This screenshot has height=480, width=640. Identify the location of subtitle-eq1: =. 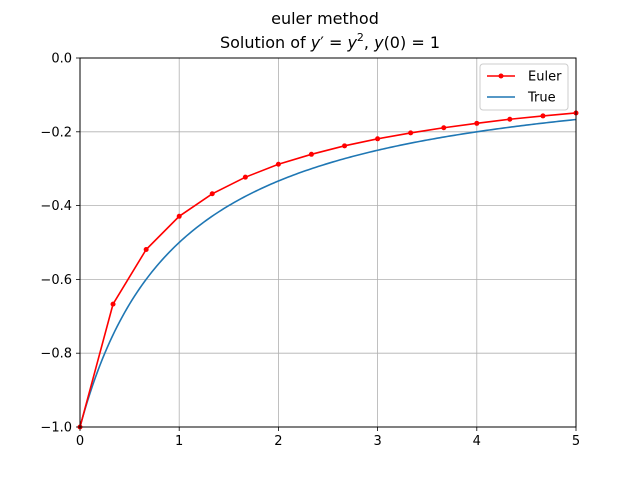
(336, 42).